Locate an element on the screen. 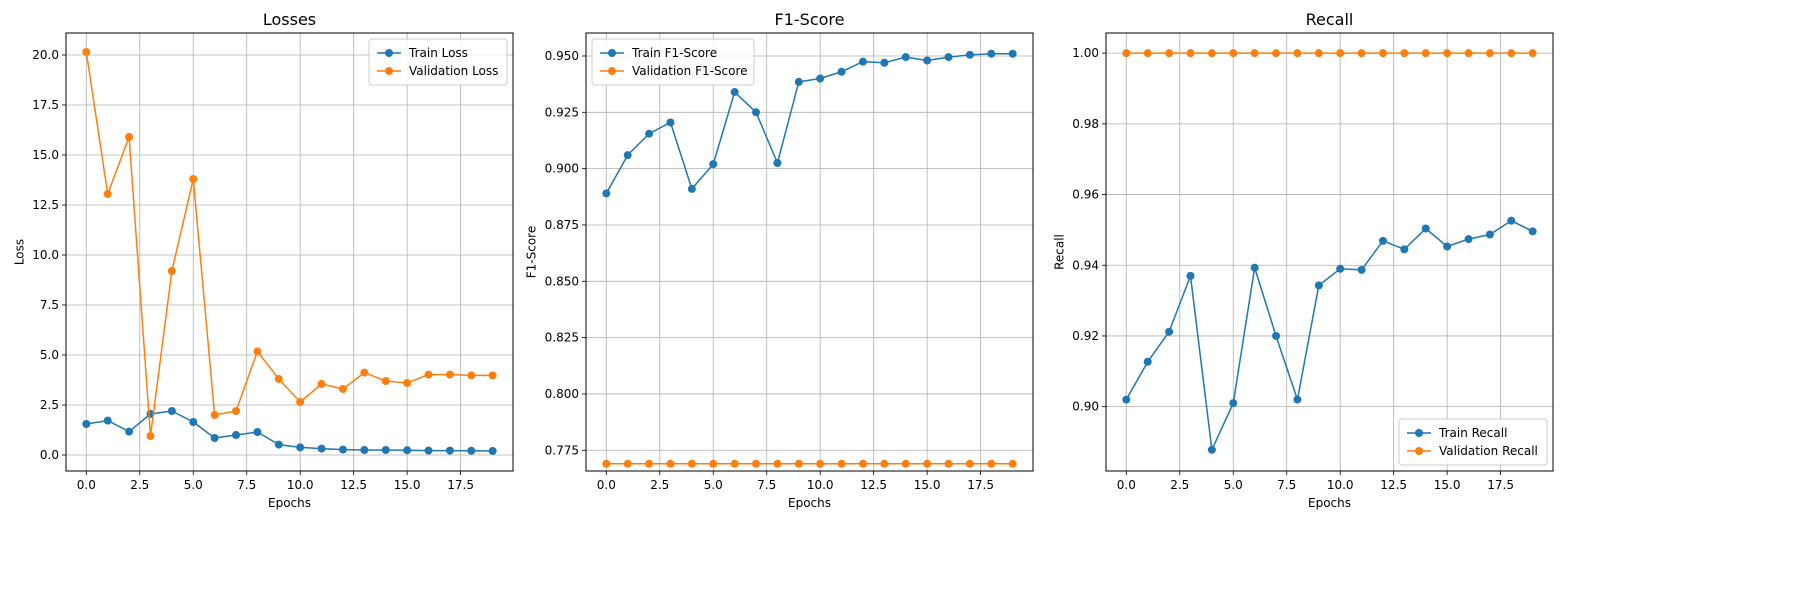  y-tick-label: 0.94 is located at coordinates (1085, 265).